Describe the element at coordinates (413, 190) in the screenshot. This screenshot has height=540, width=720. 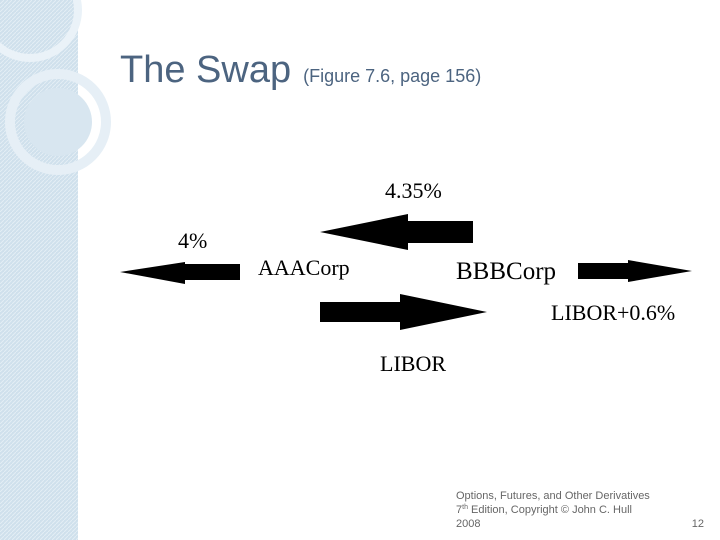
I see `flow-label: 4.35%` at that location.